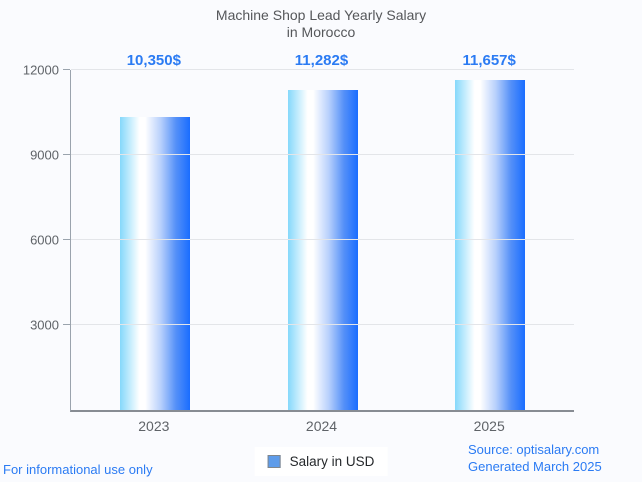 The image size is (642, 482). What do you see at coordinates (44, 240) in the screenshot?
I see `y-tick-label-6000: 6000` at bounding box center [44, 240].